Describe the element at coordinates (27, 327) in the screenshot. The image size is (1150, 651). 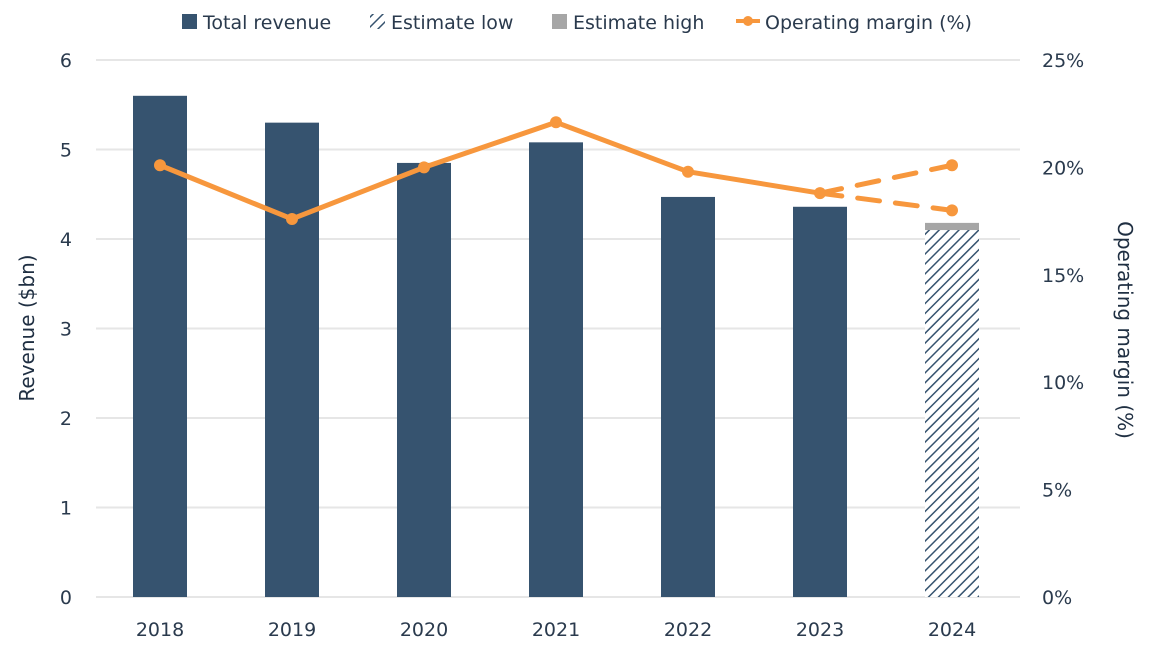
I see `left-axis-title: Revenue ($bn)` at that location.